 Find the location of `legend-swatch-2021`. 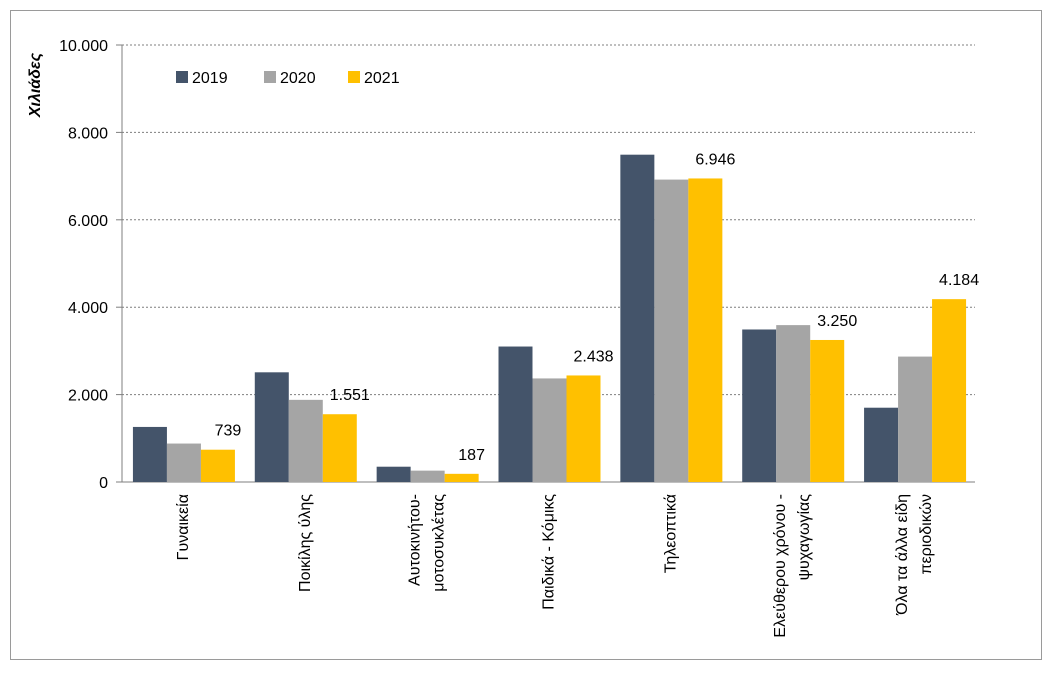

legend-swatch-2021 is located at coordinates (354, 77).